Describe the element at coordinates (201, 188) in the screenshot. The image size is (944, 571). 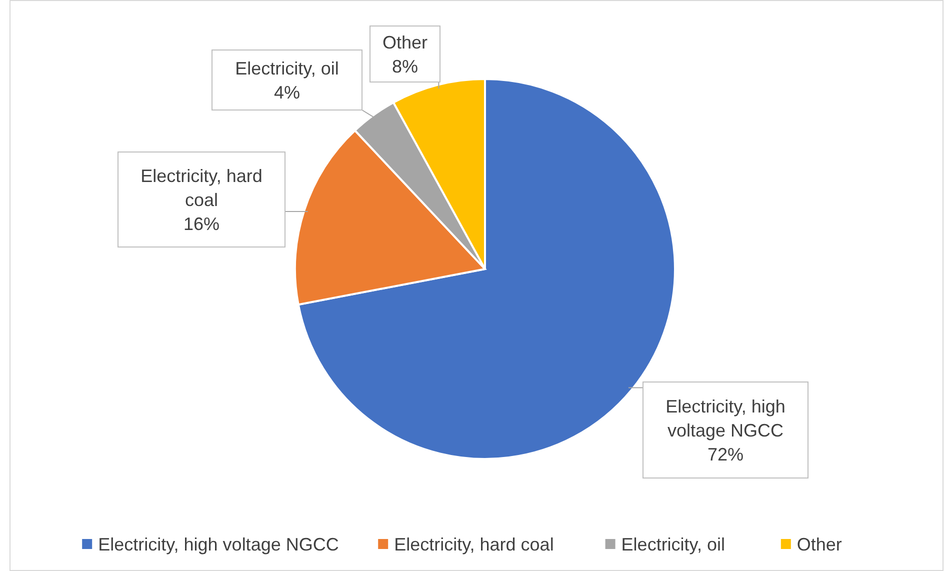
I see `slice-label: Electricity, hard coal` at that location.